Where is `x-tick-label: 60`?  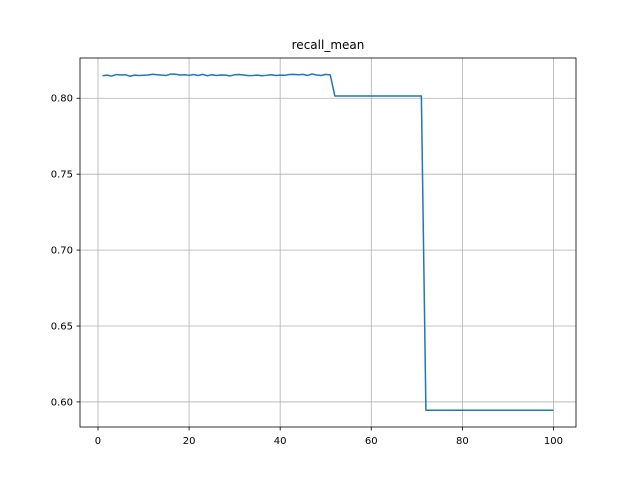 x-tick-label: 60 is located at coordinates (371, 441).